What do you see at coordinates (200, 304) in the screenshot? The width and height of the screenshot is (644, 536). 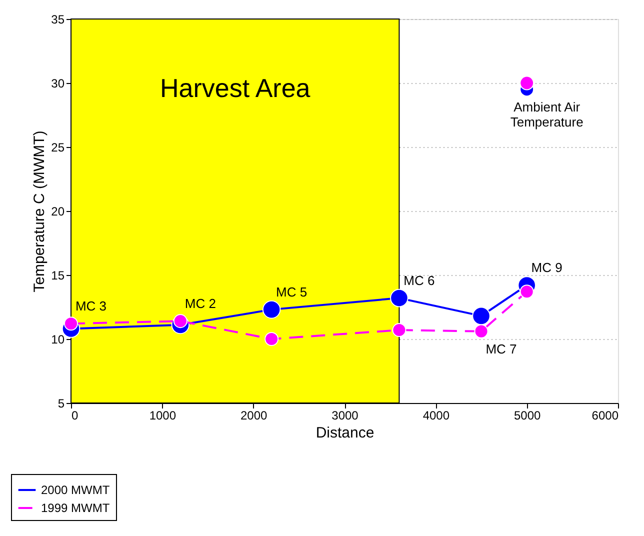 I see `annotation: MC 2` at bounding box center [200, 304].